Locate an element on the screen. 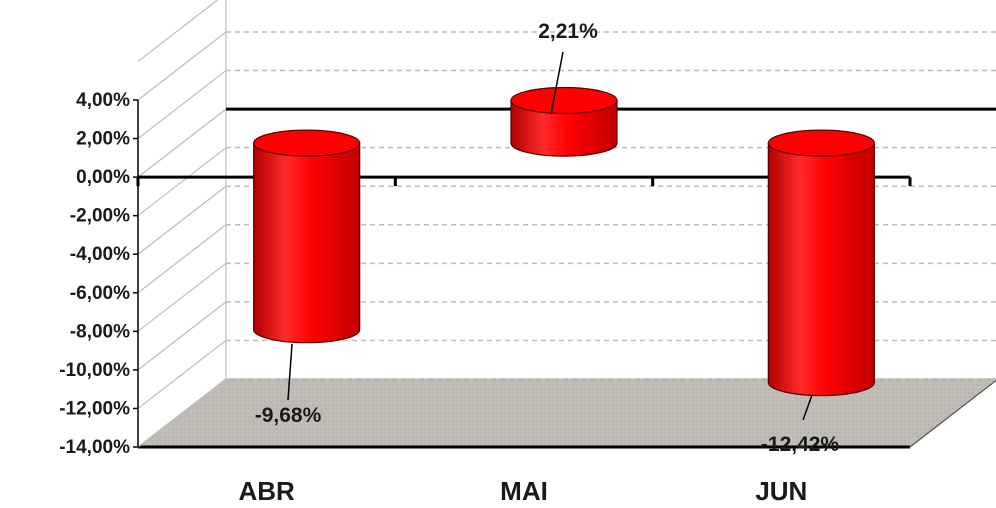 This screenshot has height=508, width=996. bar-mai is located at coordinates (564, 121).